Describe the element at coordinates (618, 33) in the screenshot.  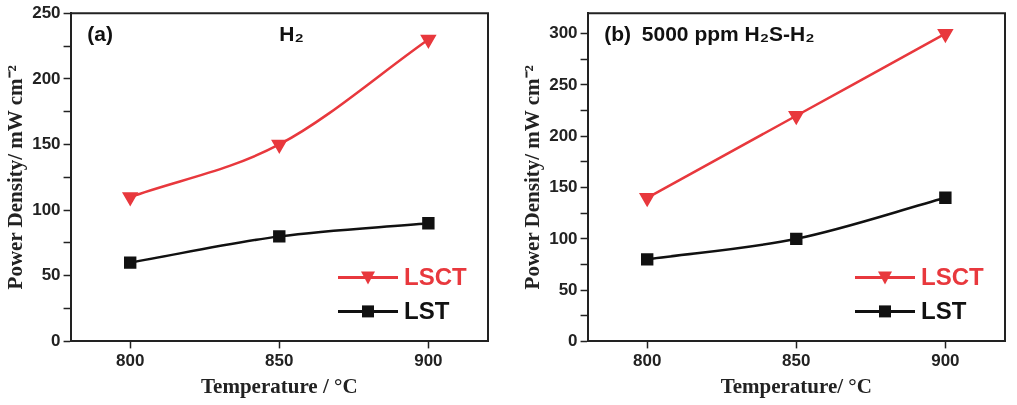
I see `annotation: (b)` at that location.